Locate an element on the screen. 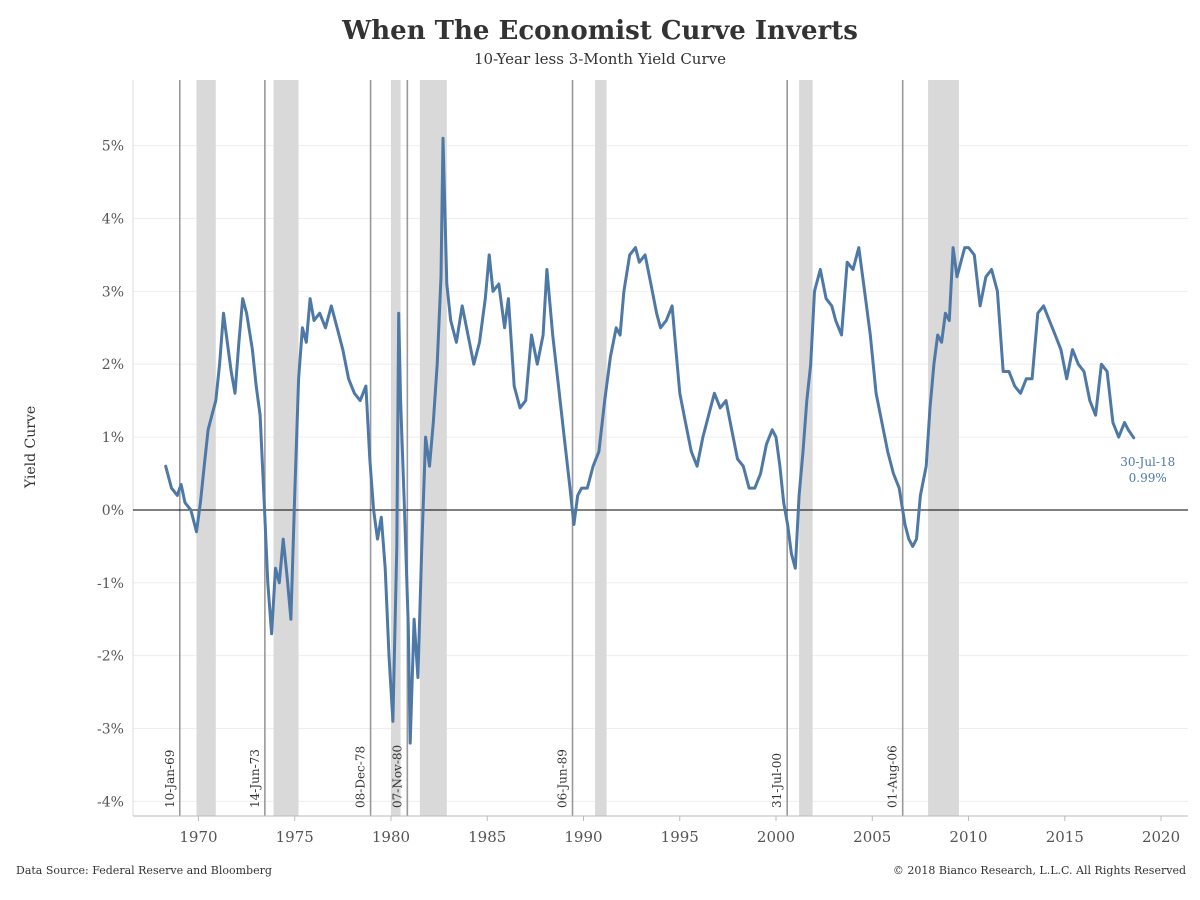 Image resolution: width=1200 pixels, height=900 pixels. end-date-annotation: 30-Jul-18 is located at coordinates (1147, 462).